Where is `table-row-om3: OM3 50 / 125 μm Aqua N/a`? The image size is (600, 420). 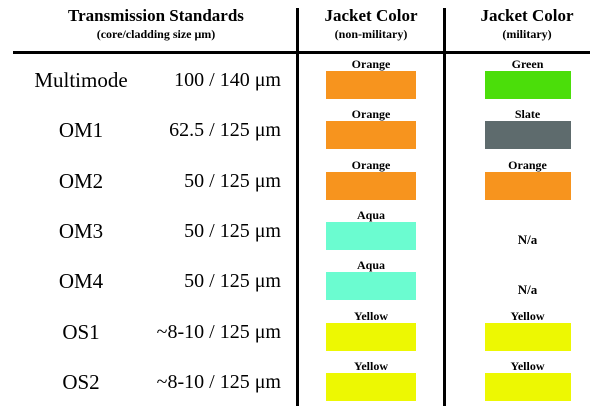
table-row-om3: OM3 50 / 125 μm Aqua N/a is located at coordinates (300, 231).